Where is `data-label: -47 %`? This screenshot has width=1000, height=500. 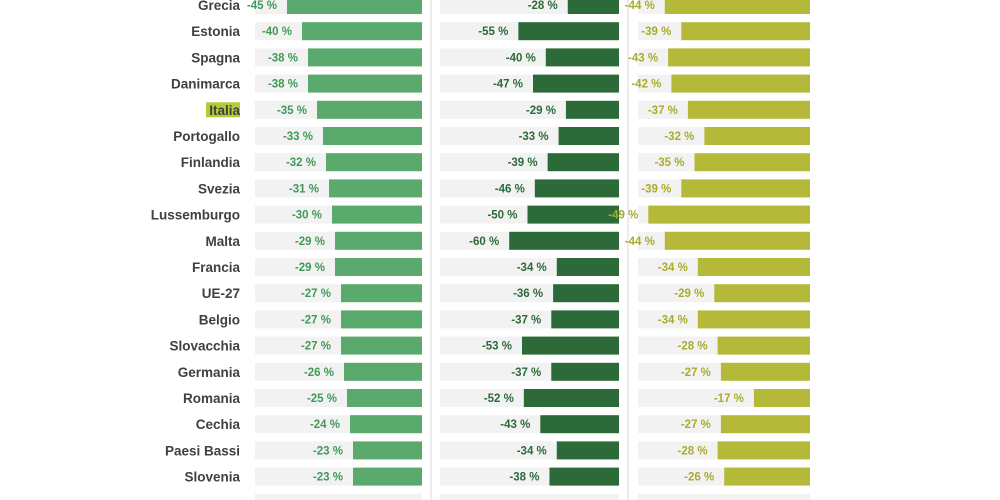
data-label: -47 % is located at coordinates (508, 85).